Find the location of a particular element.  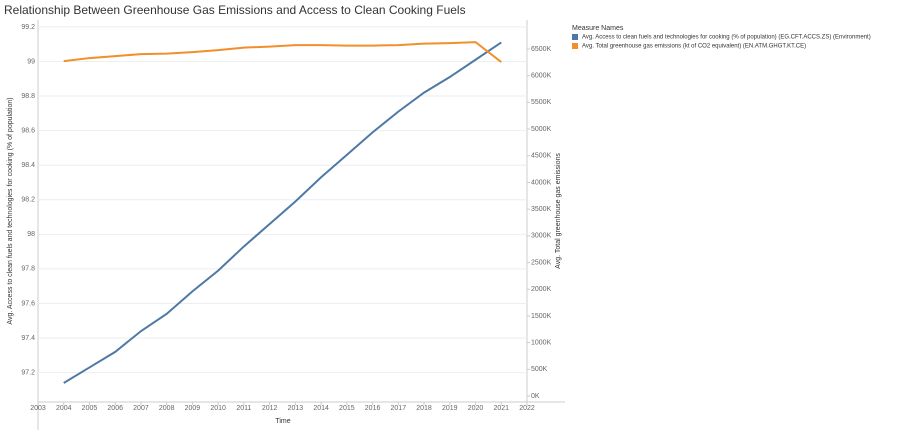

y-tick-label: 99.2 is located at coordinates (28, 27).